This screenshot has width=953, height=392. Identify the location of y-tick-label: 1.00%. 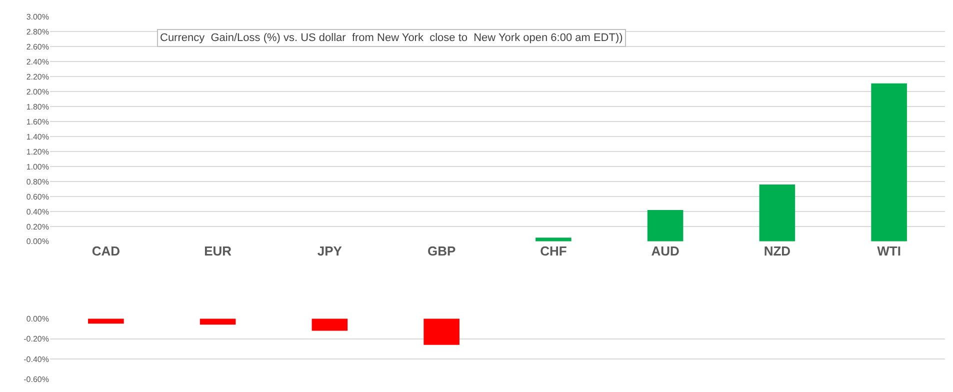
(37, 167).